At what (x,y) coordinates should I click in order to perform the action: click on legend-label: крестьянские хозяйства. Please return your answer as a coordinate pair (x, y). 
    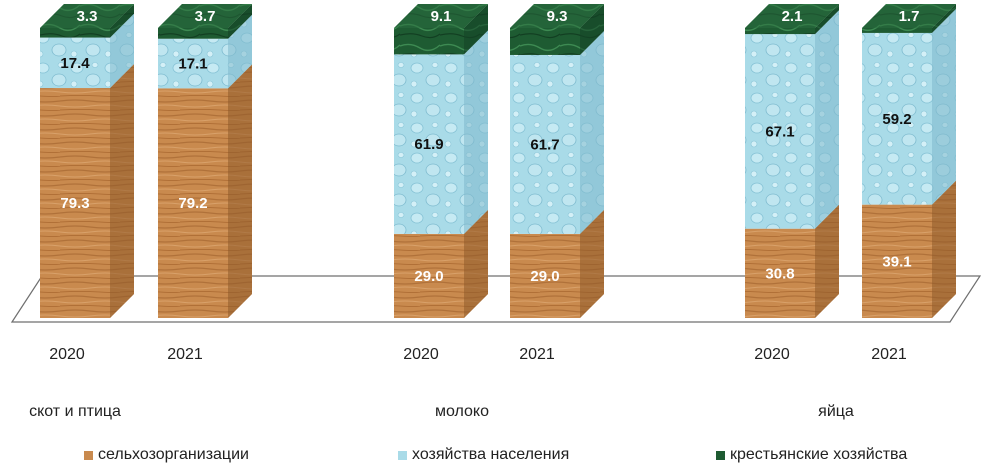
    Looking at the image, I should click on (819, 454).